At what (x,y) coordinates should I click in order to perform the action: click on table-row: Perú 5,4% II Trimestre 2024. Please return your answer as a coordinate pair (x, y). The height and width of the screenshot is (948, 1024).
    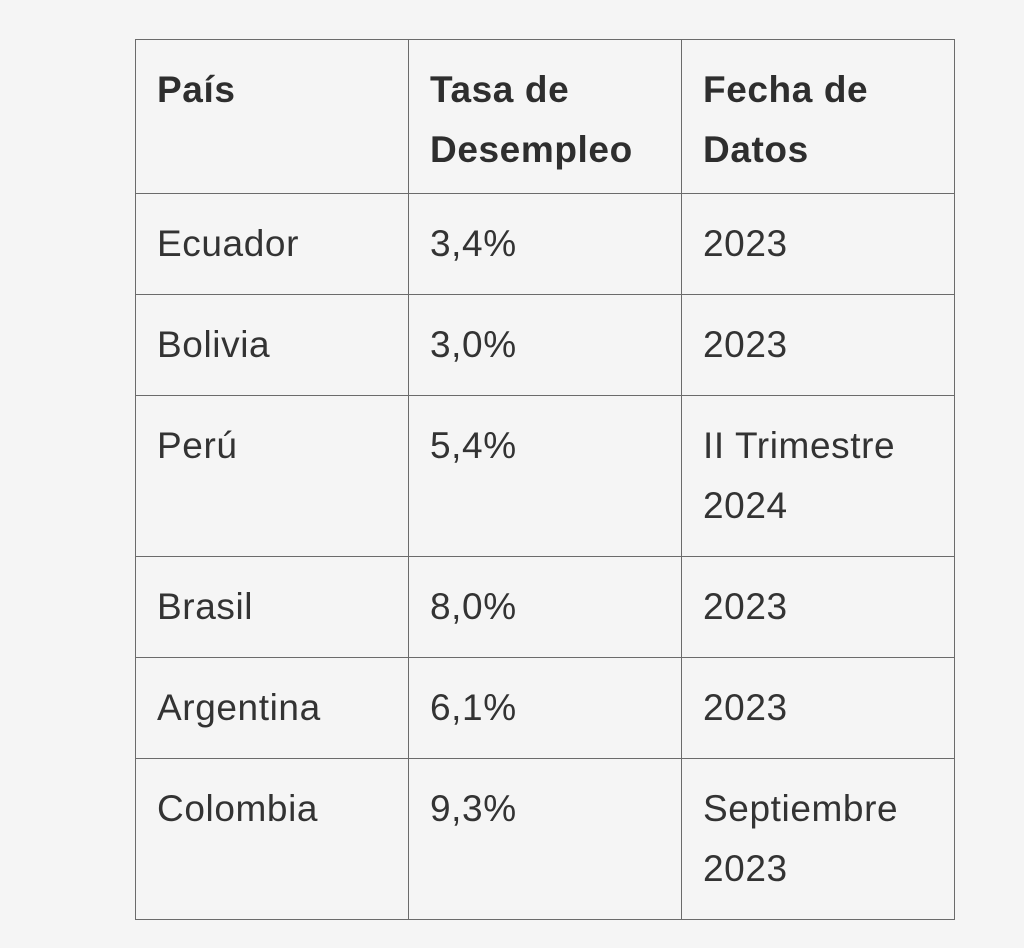
    Looking at the image, I should click on (545, 476).